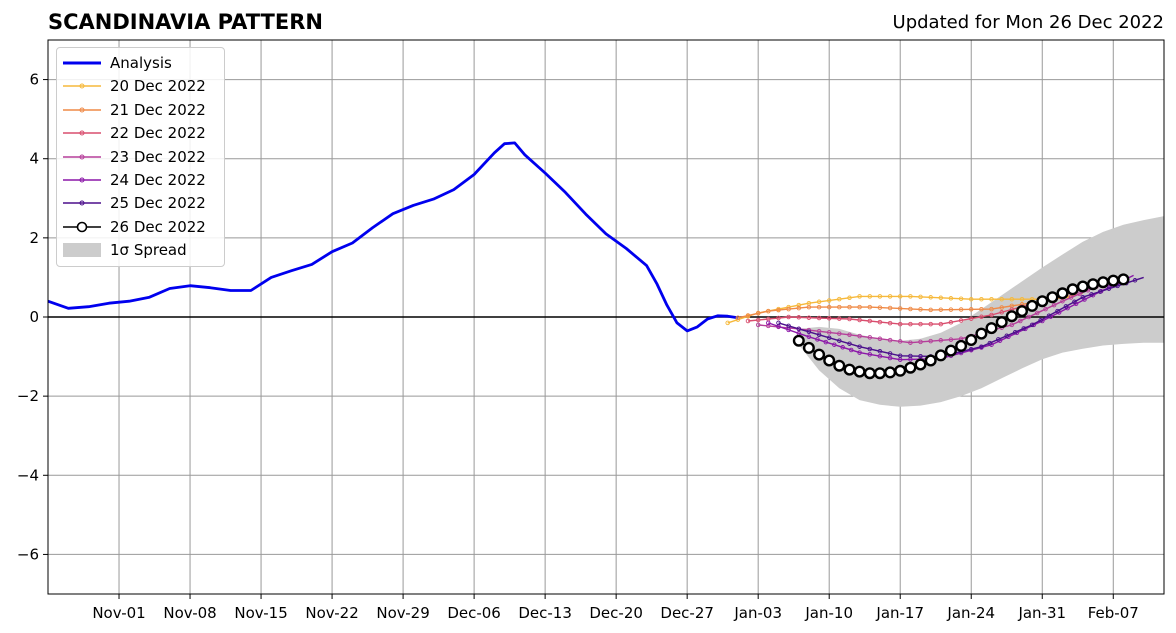 This screenshot has width=1176, height=633. Describe the element at coordinates (474, 613) in the screenshot. I see `x-tick-label: Dec-06` at that location.